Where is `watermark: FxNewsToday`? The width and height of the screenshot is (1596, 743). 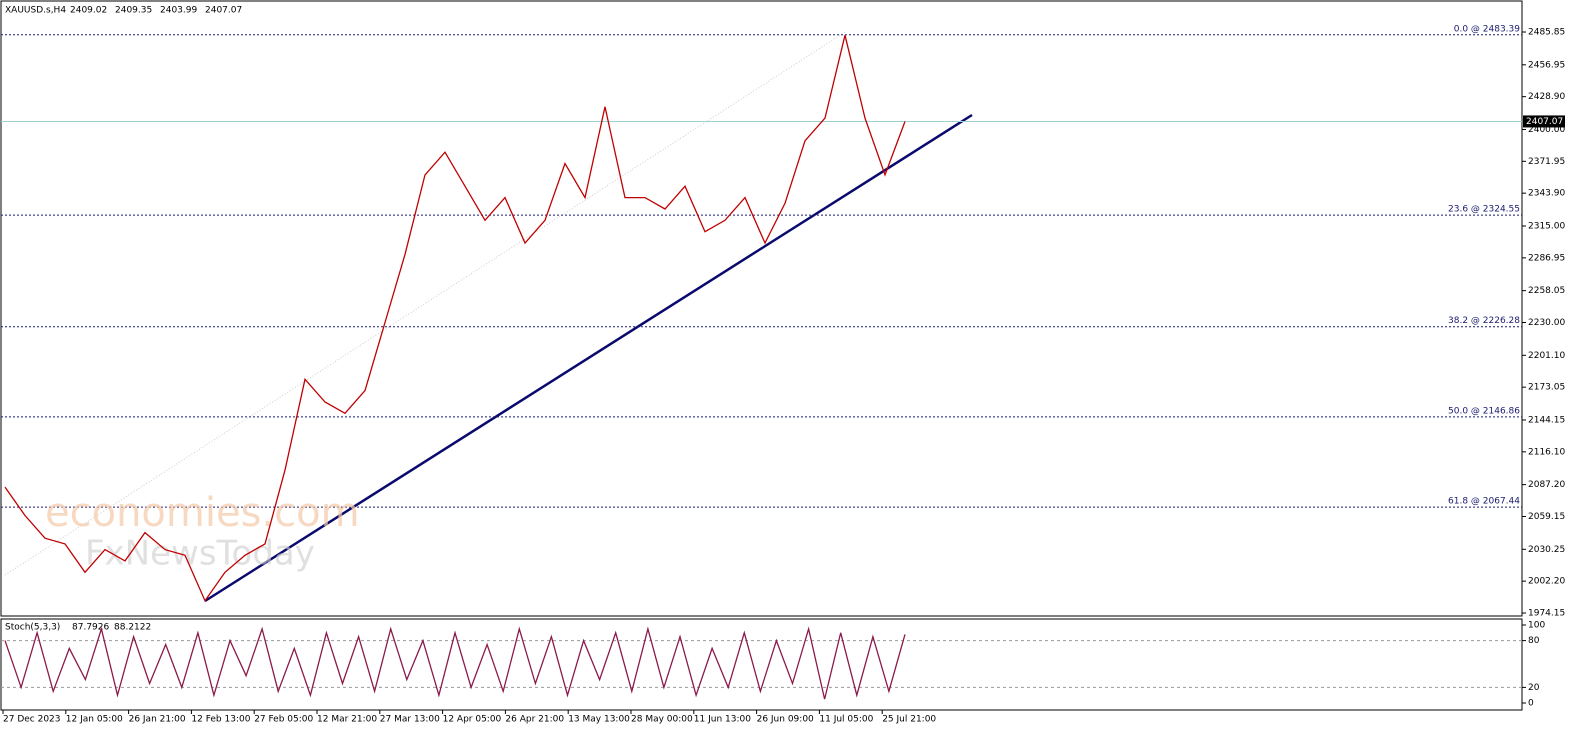
watermark: FxNewsToday is located at coordinates (200, 554).